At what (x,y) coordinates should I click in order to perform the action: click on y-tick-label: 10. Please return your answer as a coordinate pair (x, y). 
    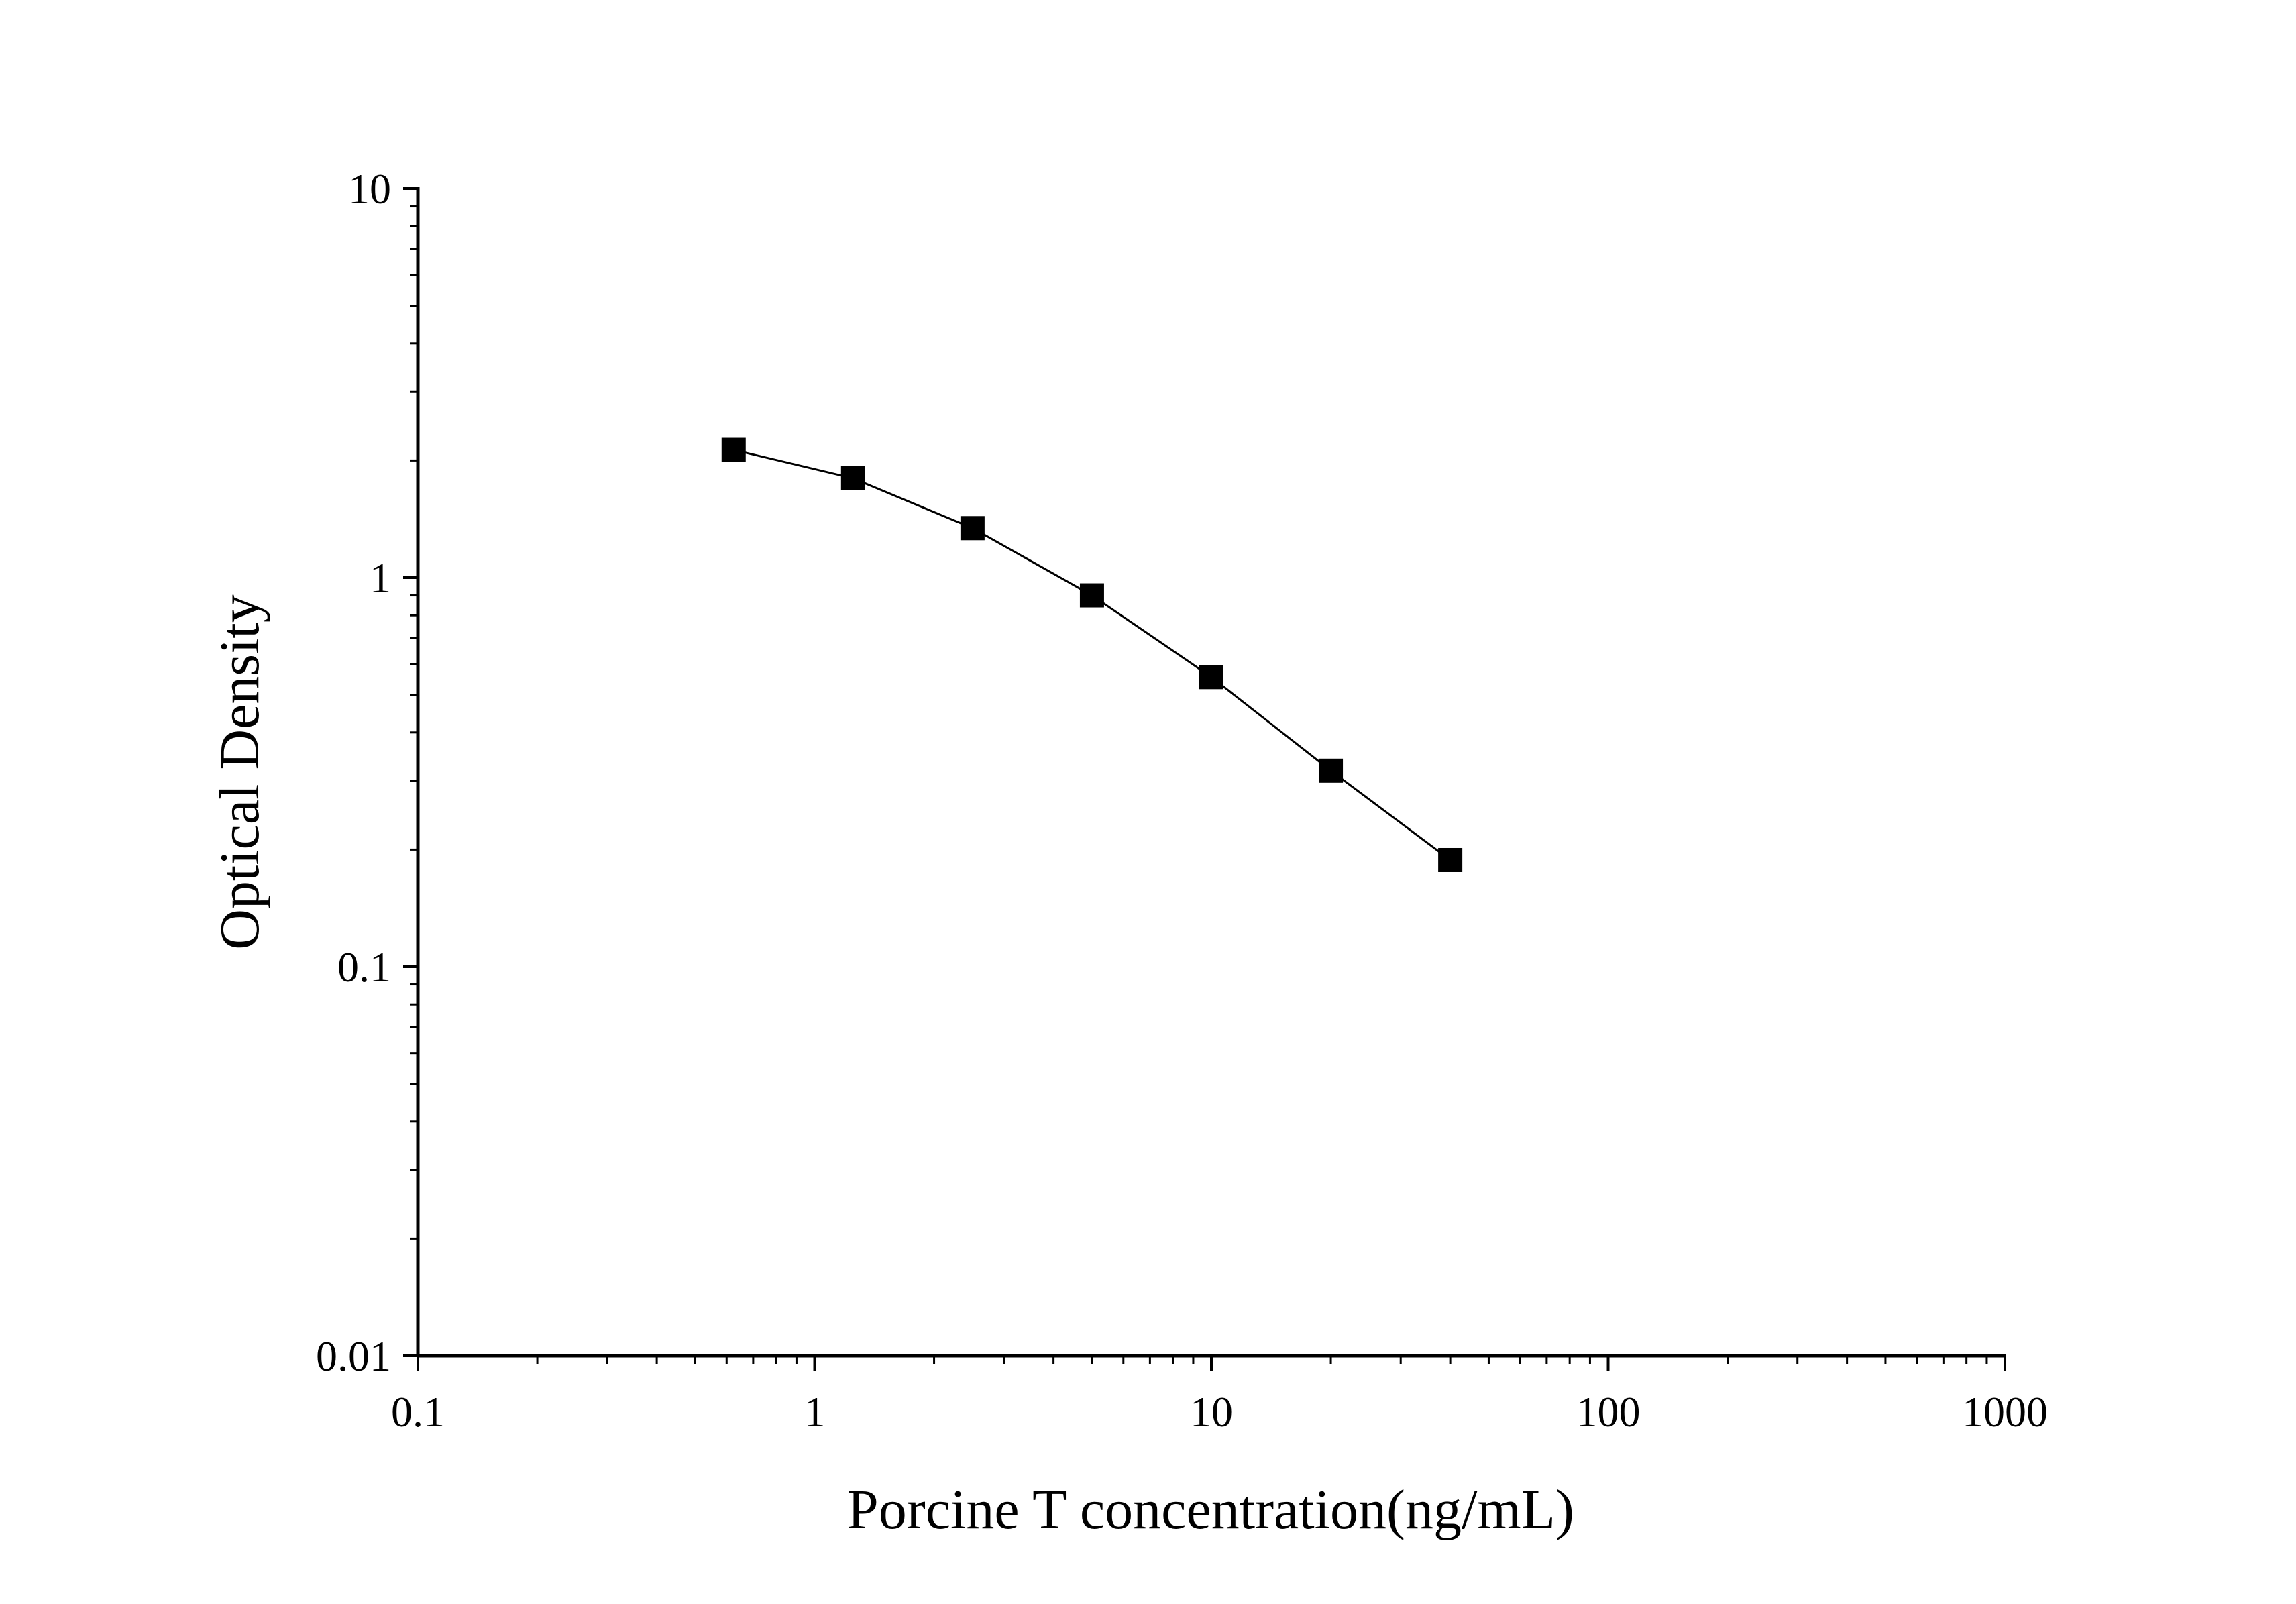
    Looking at the image, I should click on (369, 189).